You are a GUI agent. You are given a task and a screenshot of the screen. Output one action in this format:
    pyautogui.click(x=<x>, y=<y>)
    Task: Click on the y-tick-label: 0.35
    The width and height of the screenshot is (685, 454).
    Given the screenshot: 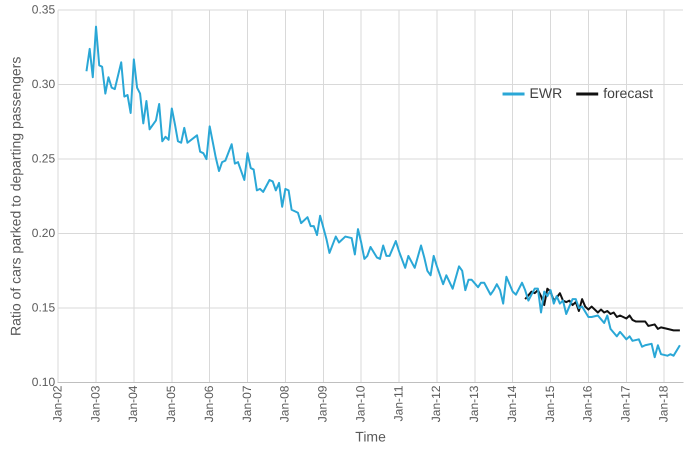 What is the action you would take?
    pyautogui.click(x=44, y=9)
    